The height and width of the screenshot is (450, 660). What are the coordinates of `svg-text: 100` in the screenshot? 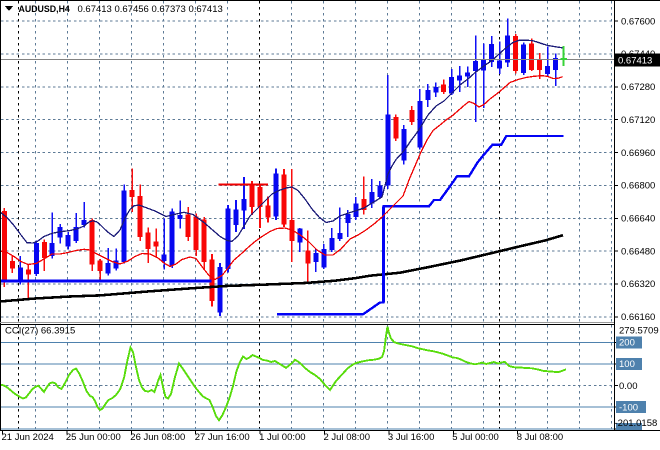 It's located at (627, 364).